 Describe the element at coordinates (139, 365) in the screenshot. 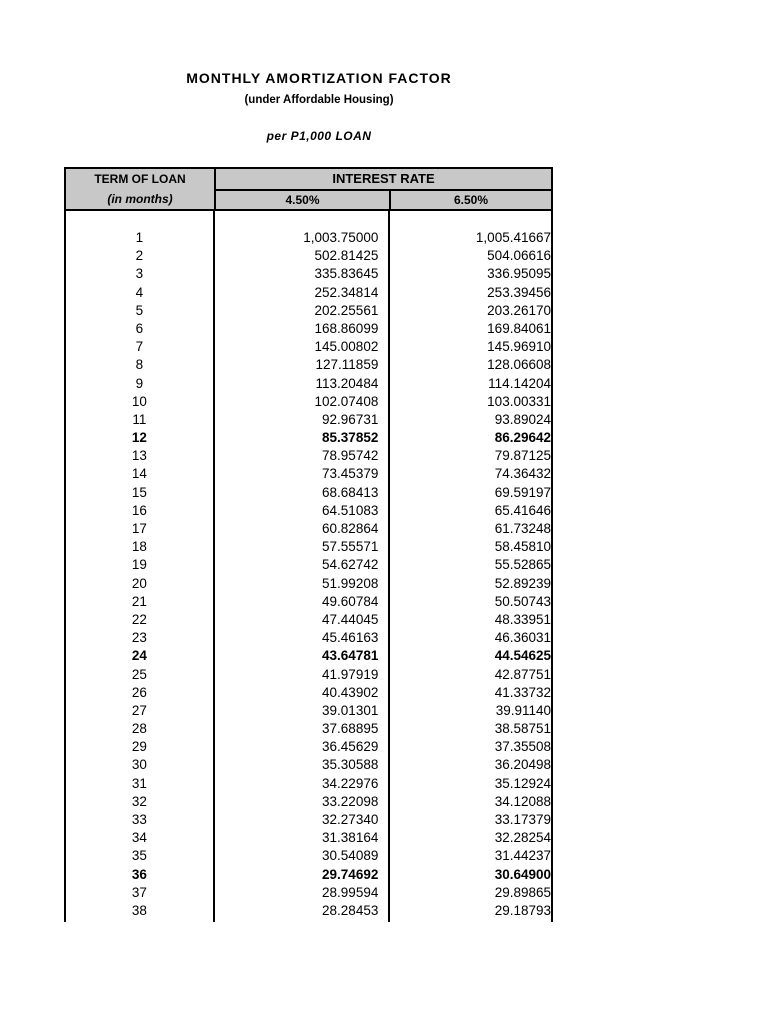

I see `term-cell: 8` at that location.